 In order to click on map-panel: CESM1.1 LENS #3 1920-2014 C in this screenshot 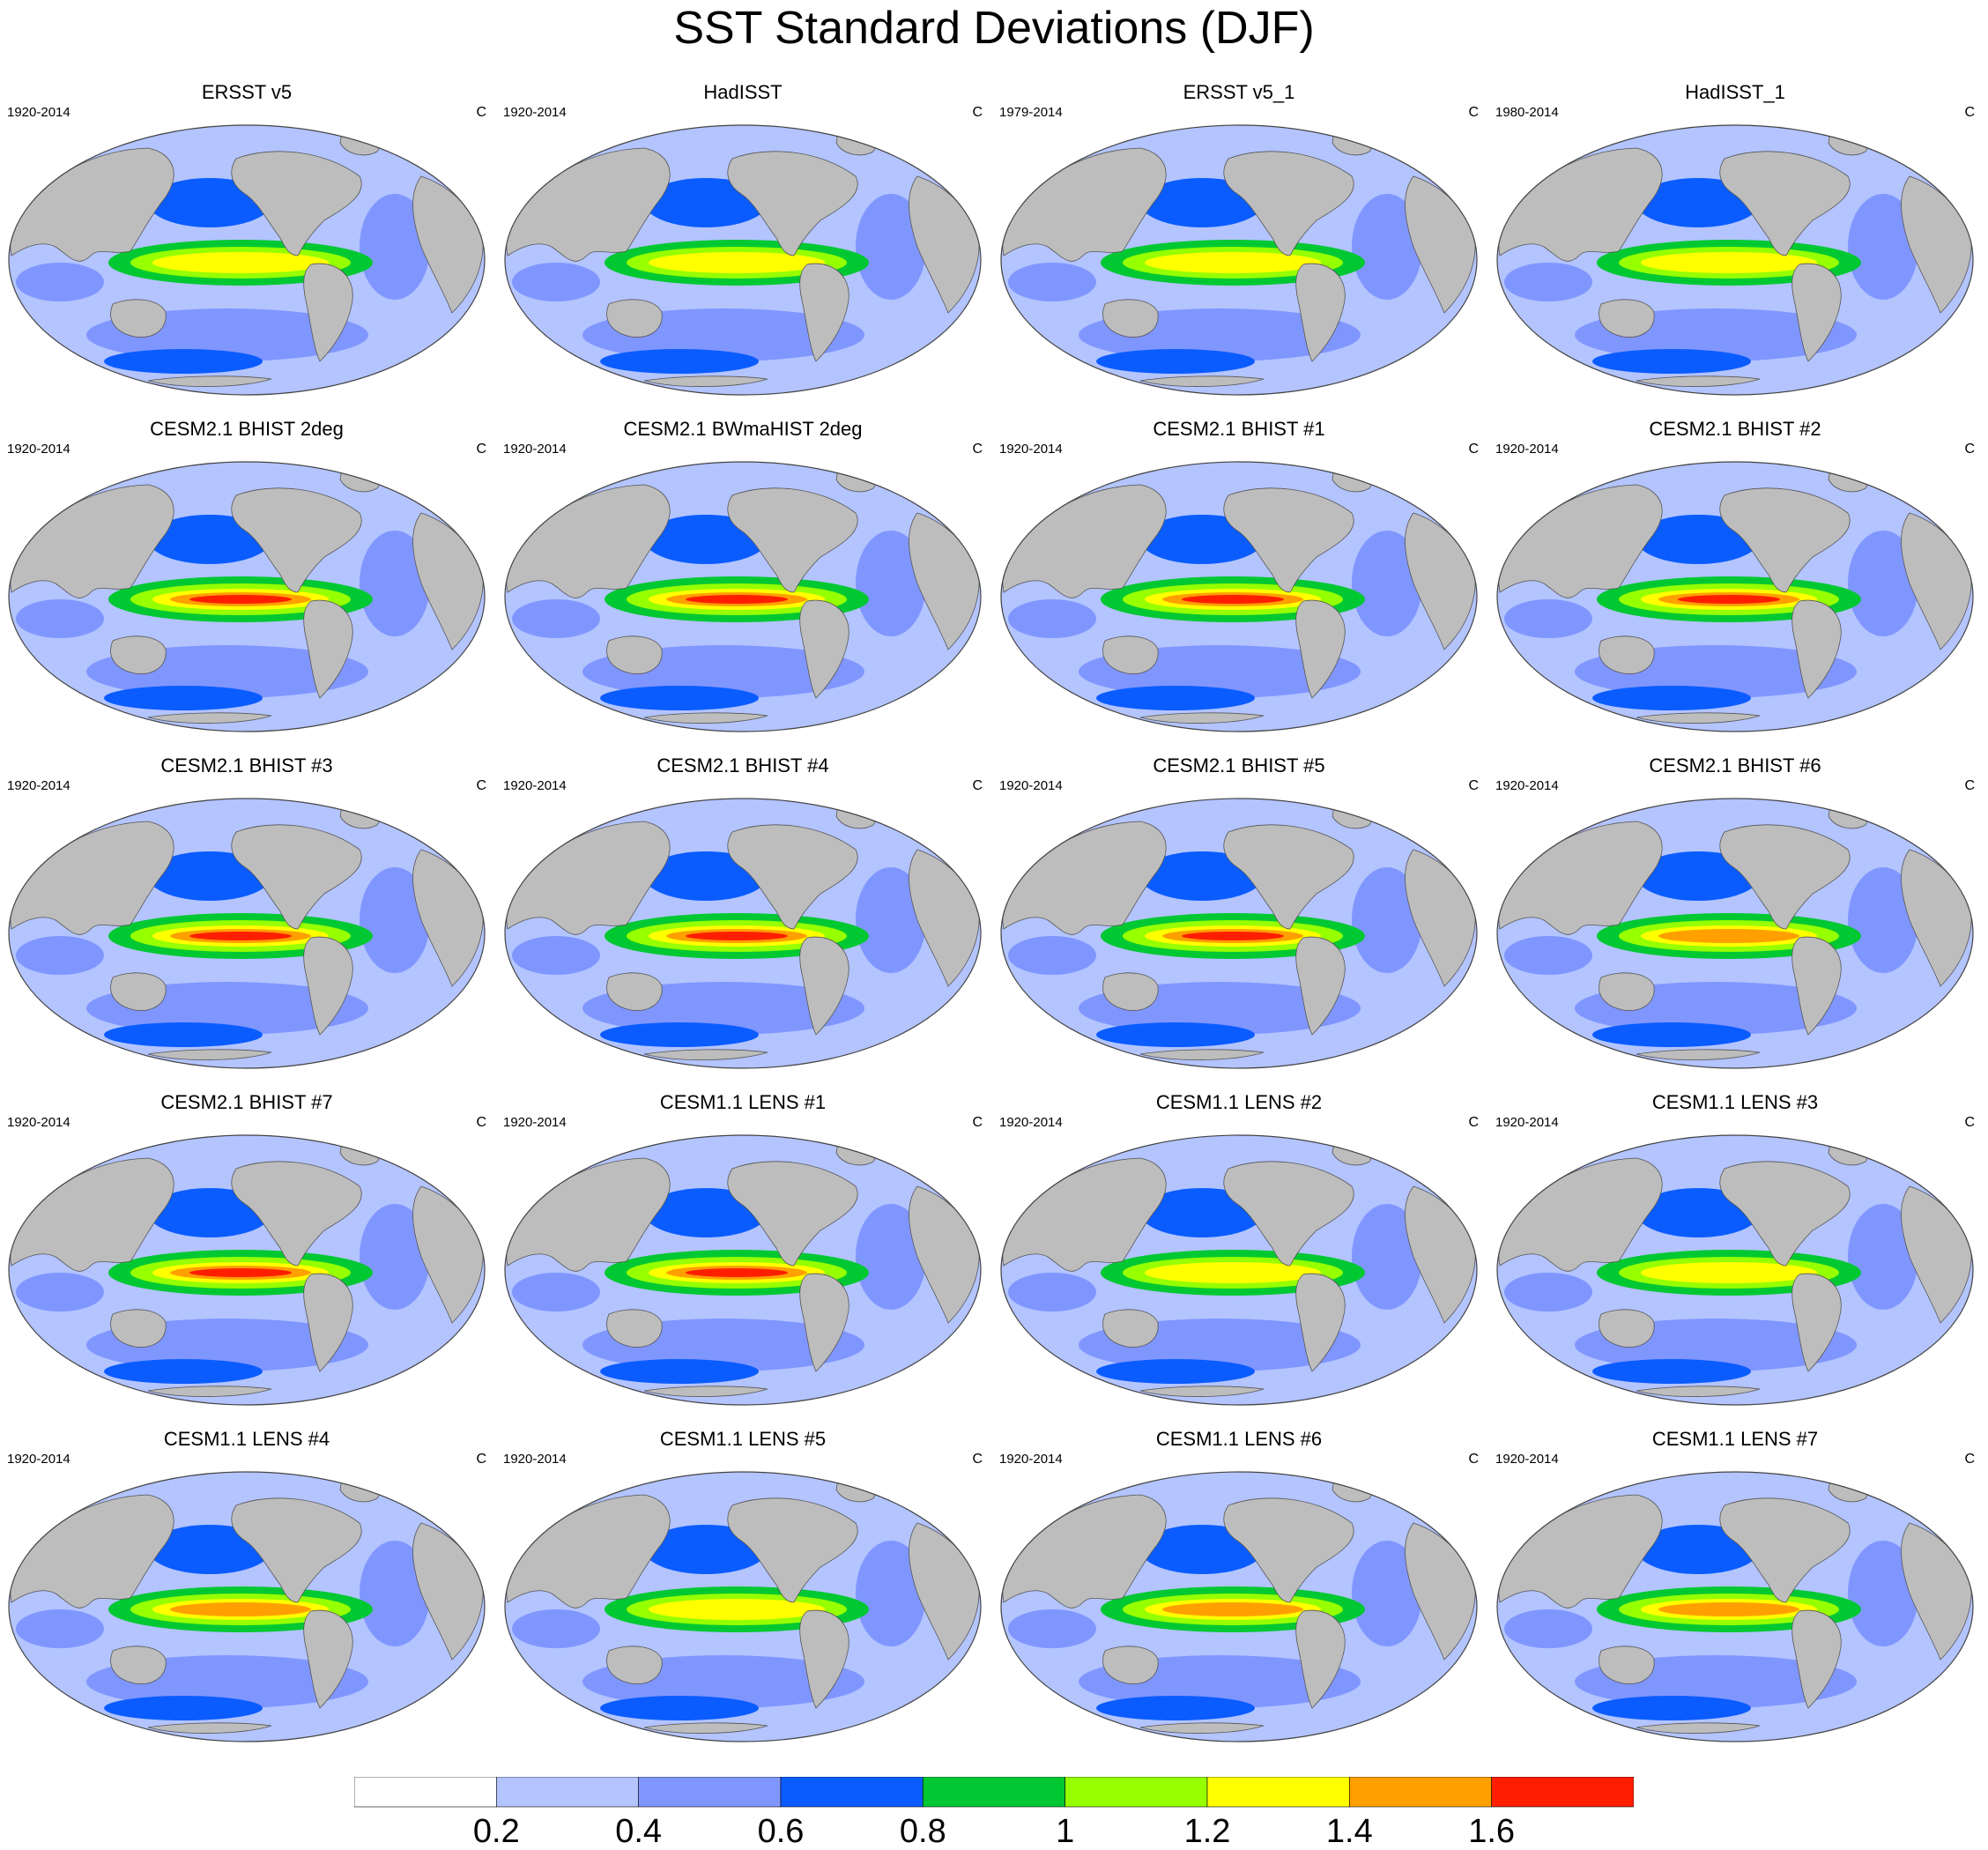, I will do `click(1735, 1254)`.